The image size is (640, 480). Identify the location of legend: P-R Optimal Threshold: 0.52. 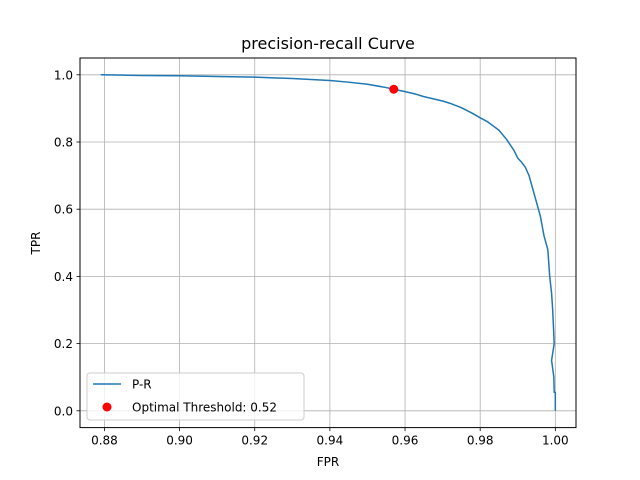
(195, 396).